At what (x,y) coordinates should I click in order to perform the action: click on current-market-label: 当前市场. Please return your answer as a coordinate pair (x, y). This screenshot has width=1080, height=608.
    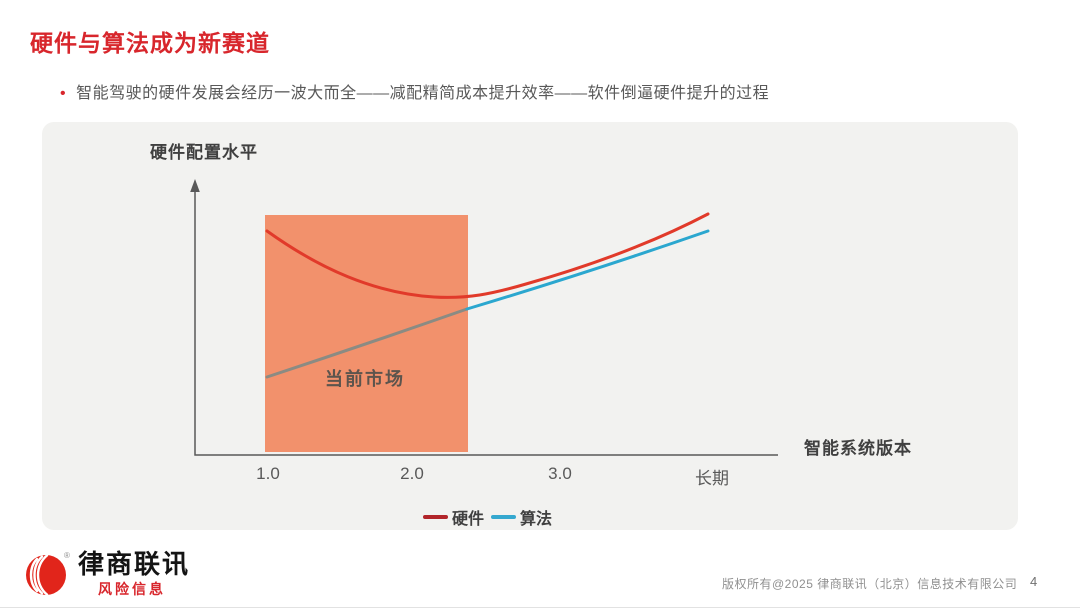
    Looking at the image, I should click on (365, 379).